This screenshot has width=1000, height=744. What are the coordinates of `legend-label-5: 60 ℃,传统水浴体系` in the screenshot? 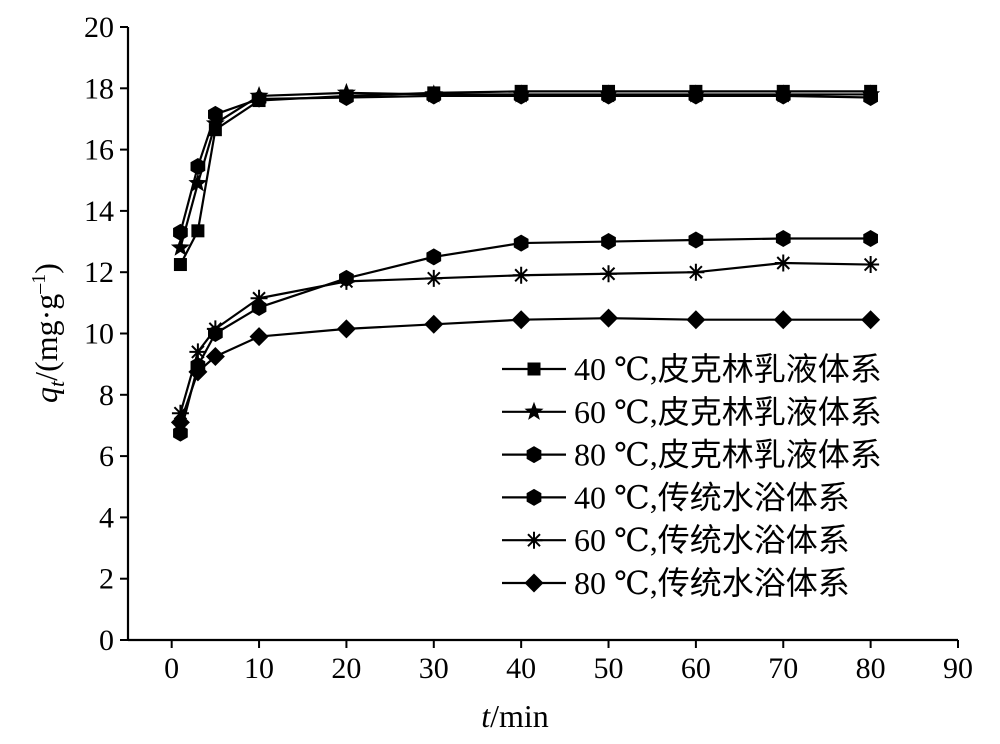 It's located at (712, 540).